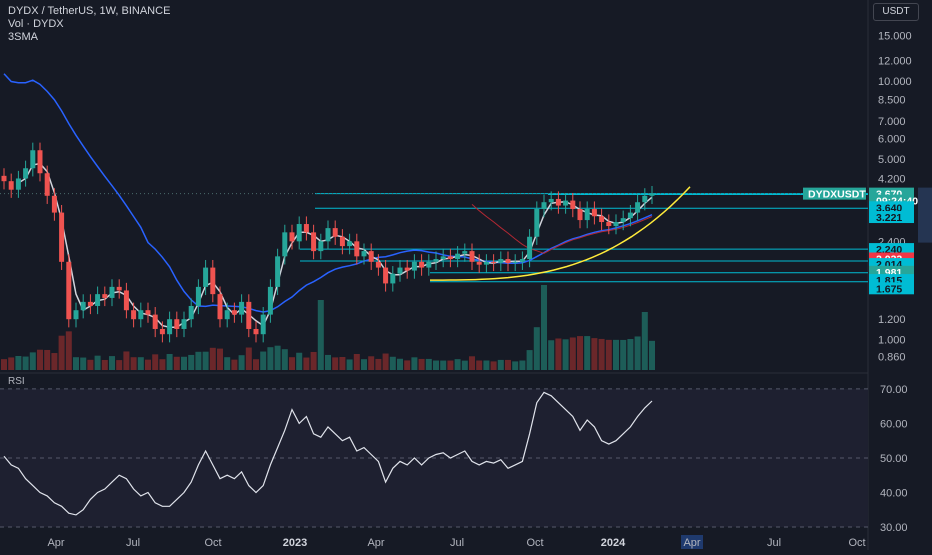  Describe the element at coordinates (894, 459) in the screenshot. I see `rsi-axis-label: 50.00` at that location.